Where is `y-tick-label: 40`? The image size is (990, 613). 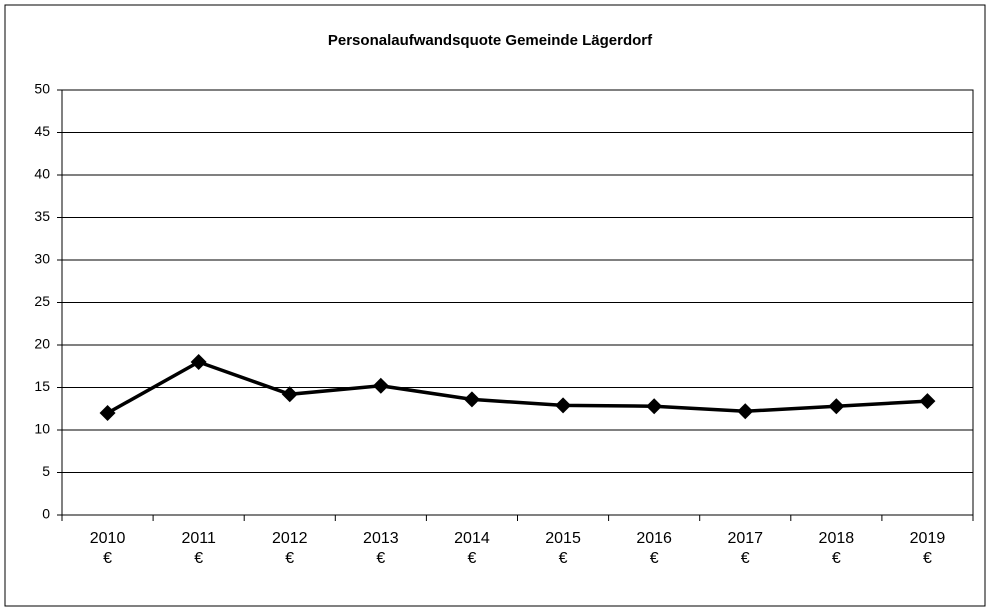 y-tick-label: 40 is located at coordinates (42, 174).